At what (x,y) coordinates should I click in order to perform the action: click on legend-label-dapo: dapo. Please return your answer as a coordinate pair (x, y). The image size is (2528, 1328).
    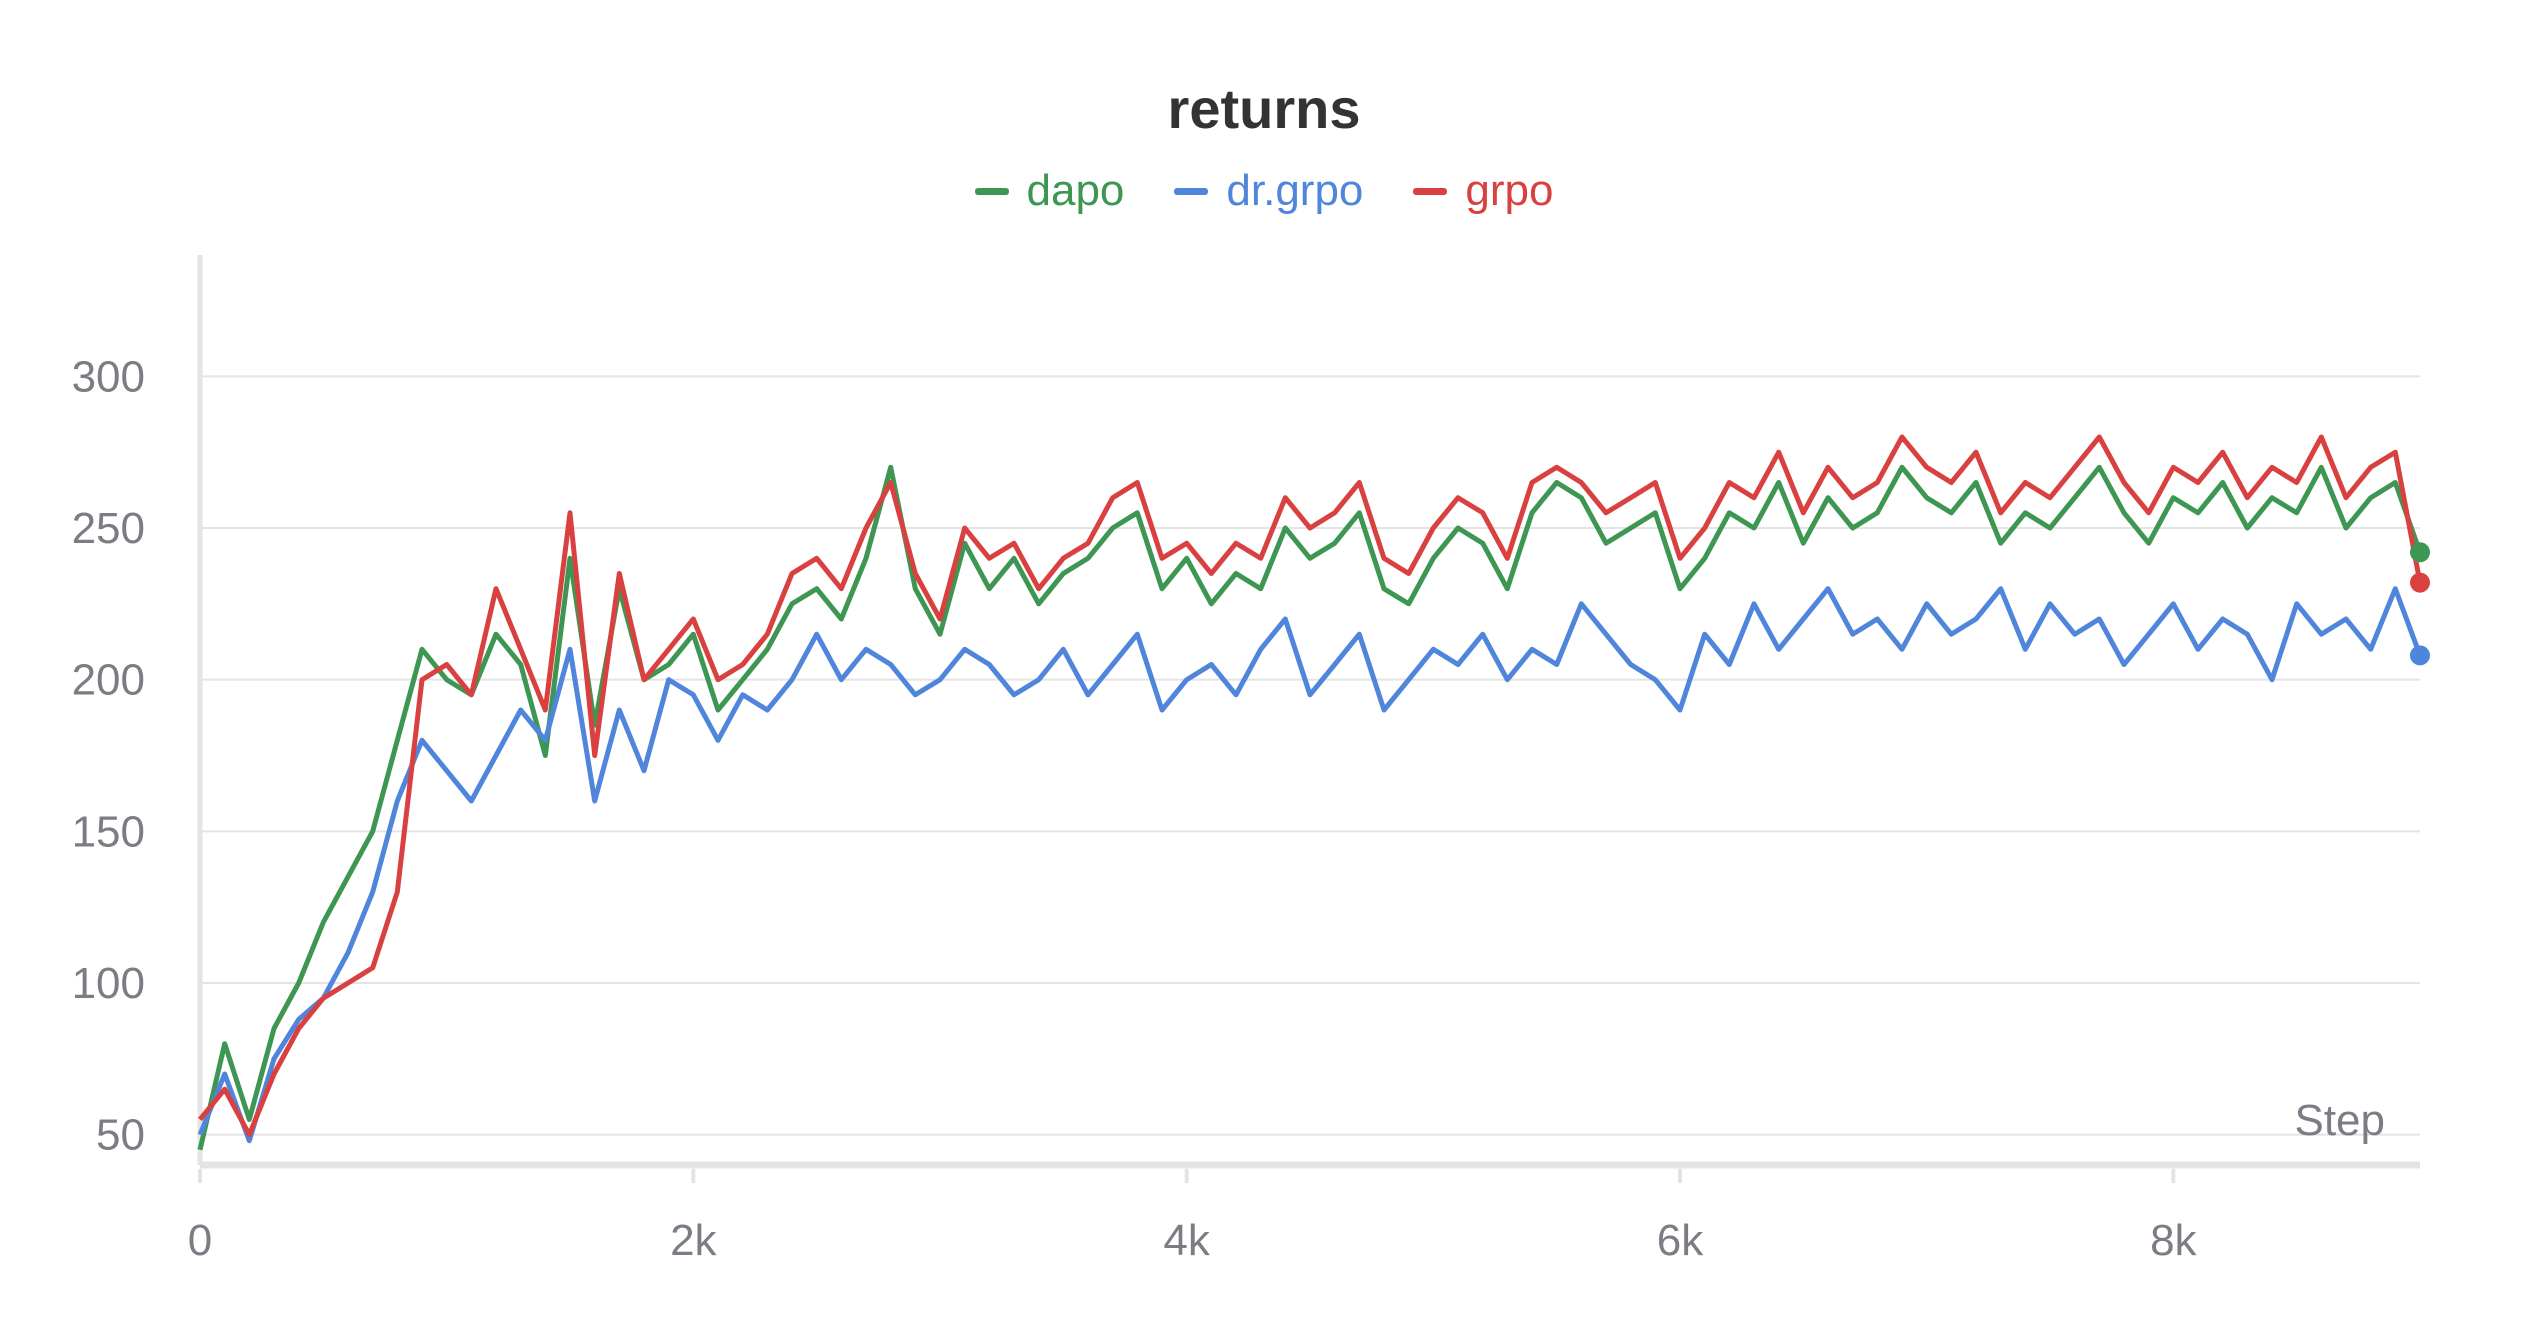
    Looking at the image, I should click on (1075, 190).